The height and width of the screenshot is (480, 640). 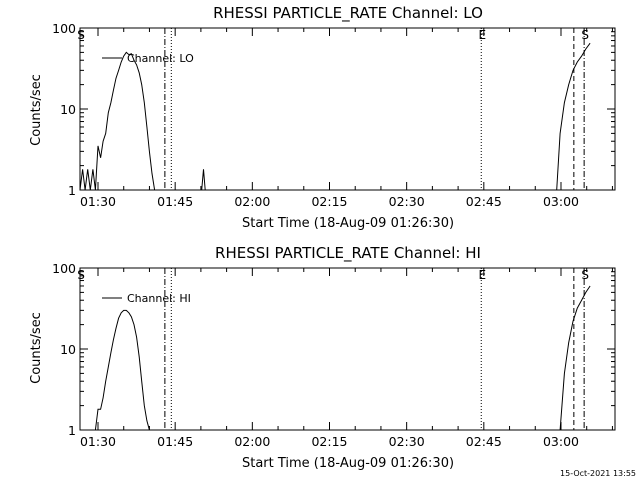 What do you see at coordinates (159, 298) in the screenshot?
I see `legend-label: Channel: HI` at bounding box center [159, 298].